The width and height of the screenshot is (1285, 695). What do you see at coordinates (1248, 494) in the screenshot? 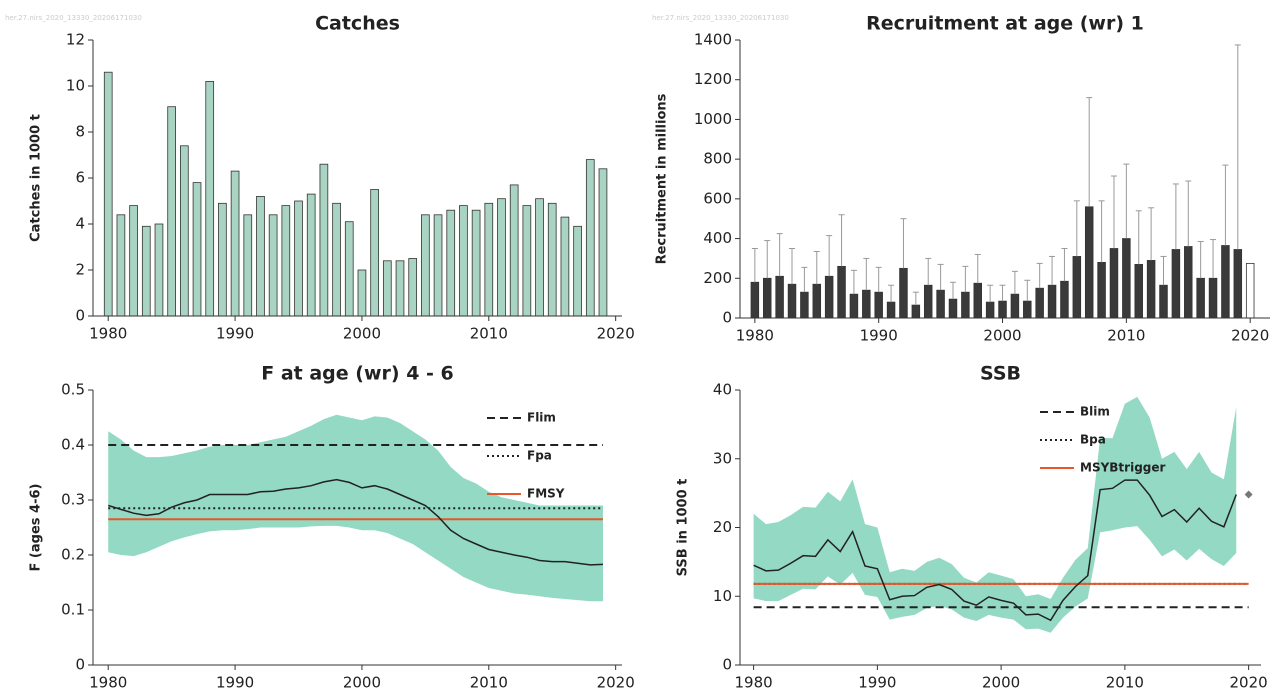
I see `point` at bounding box center [1248, 494].